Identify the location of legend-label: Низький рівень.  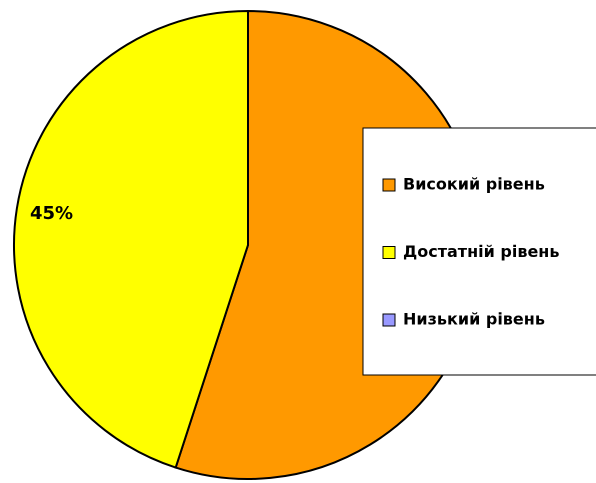
(474, 319).